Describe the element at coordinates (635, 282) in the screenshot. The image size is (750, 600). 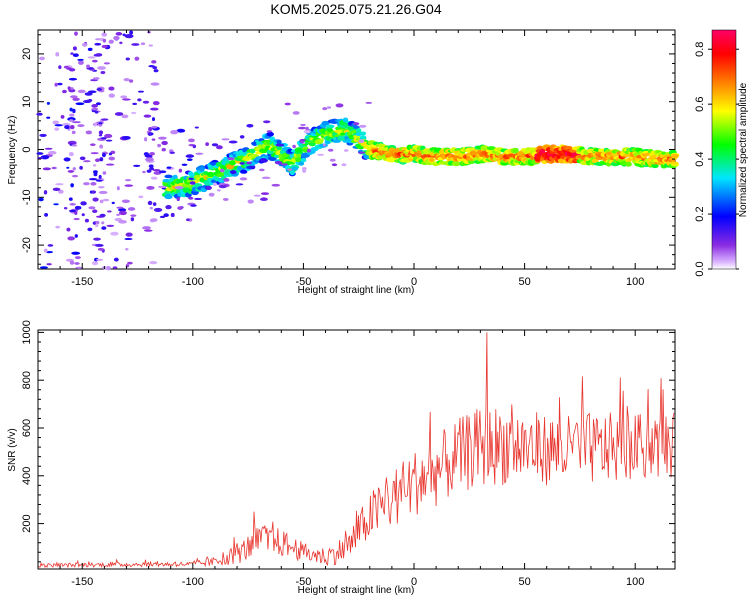
I see `x-tick-label: 100` at that location.